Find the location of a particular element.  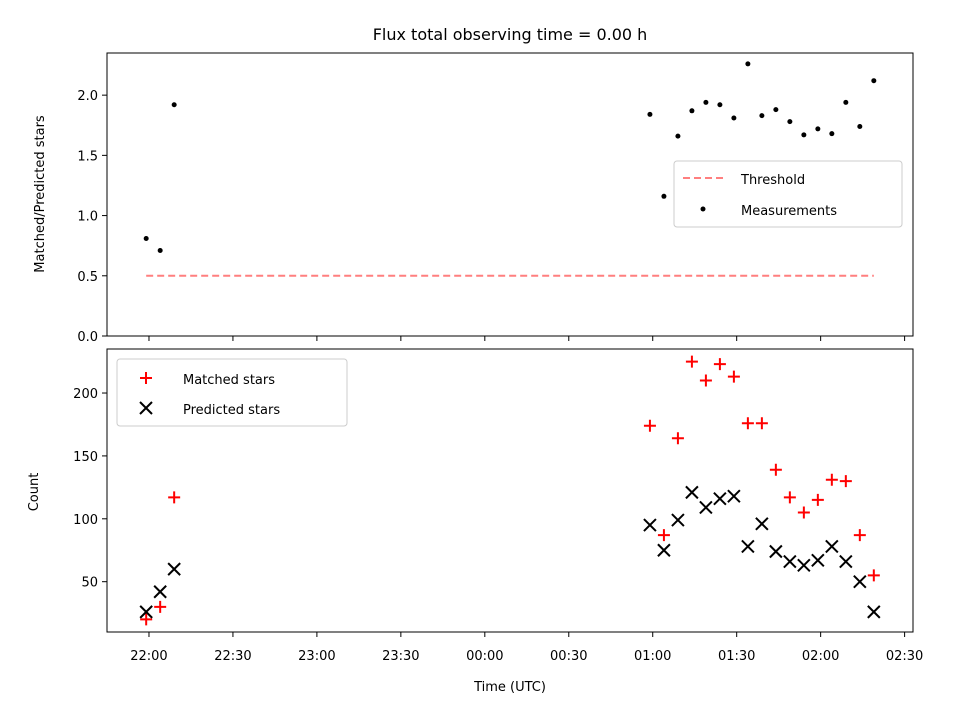

count-y-axis-label: Count is located at coordinates (34, 492).